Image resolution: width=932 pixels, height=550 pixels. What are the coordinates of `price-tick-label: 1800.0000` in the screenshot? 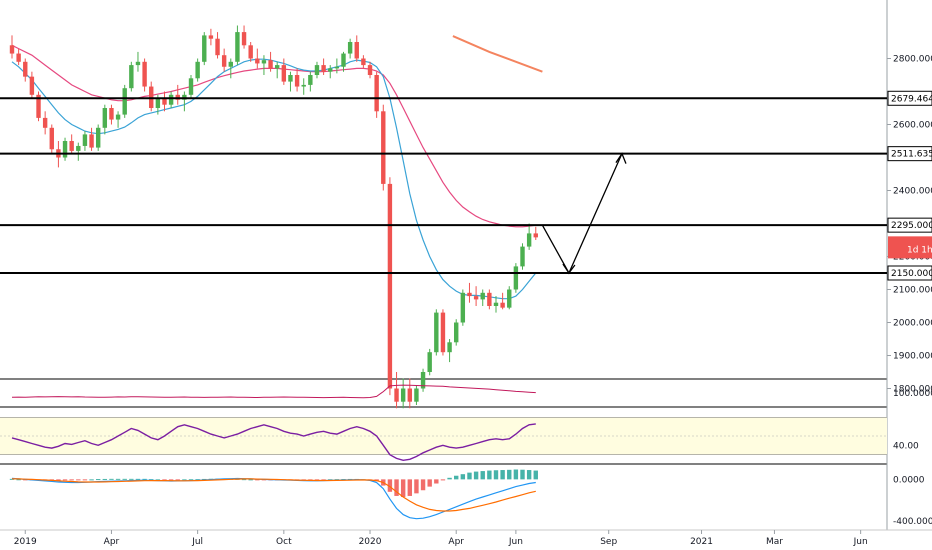 It's located at (912, 390).